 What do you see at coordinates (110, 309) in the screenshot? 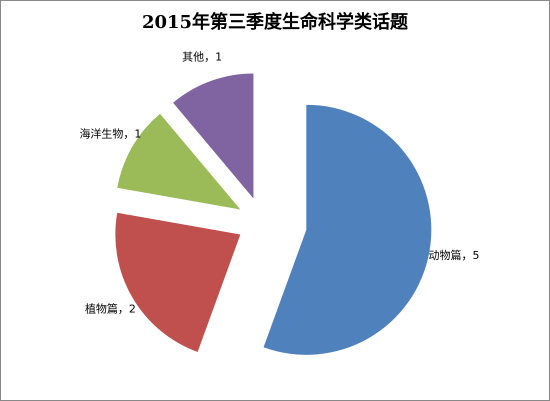
I see `data-label: 植物篇，2` at bounding box center [110, 309].